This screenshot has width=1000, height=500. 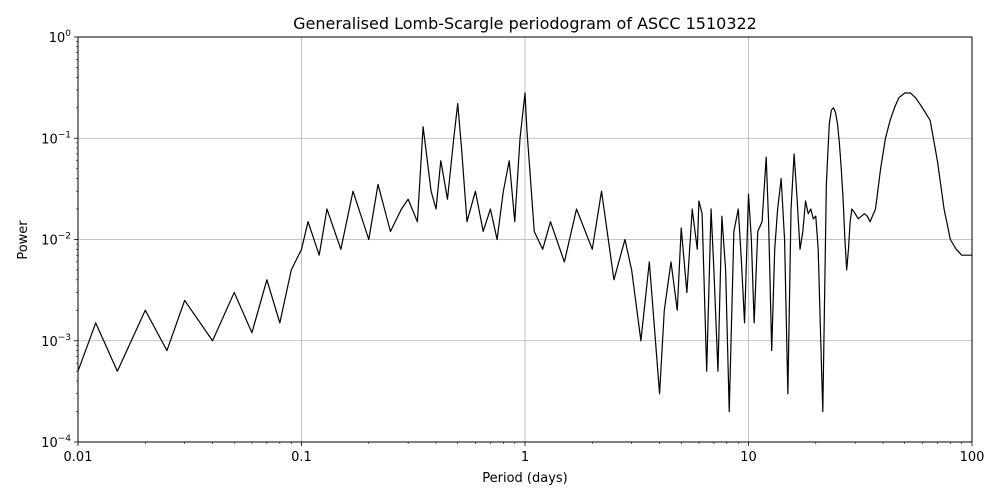 What do you see at coordinates (748, 457) in the screenshot?
I see `x-tick-label: 10` at bounding box center [748, 457].